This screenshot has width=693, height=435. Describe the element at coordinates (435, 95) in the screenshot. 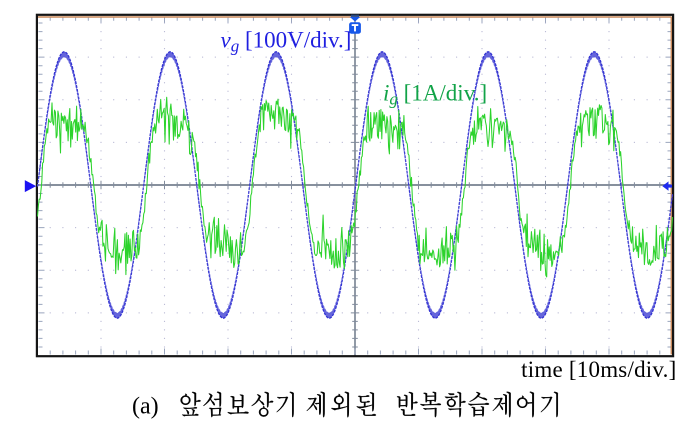

I see `svg-text: ig [1A/div.]` at that location.